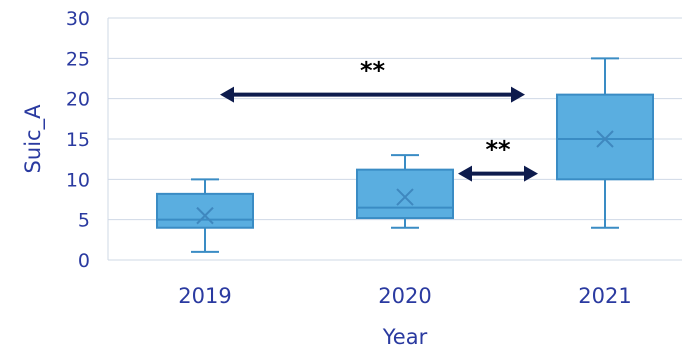  Describe the element at coordinates (405, 337) in the screenshot. I see `x-axis-title: Year` at that location.